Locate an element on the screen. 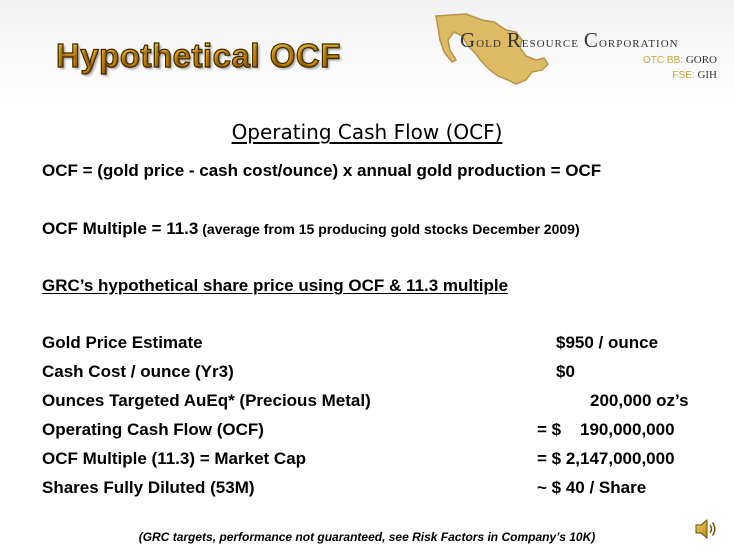 The image size is (734, 559). company-name: Gold Resource Corporation is located at coordinates (569, 40).